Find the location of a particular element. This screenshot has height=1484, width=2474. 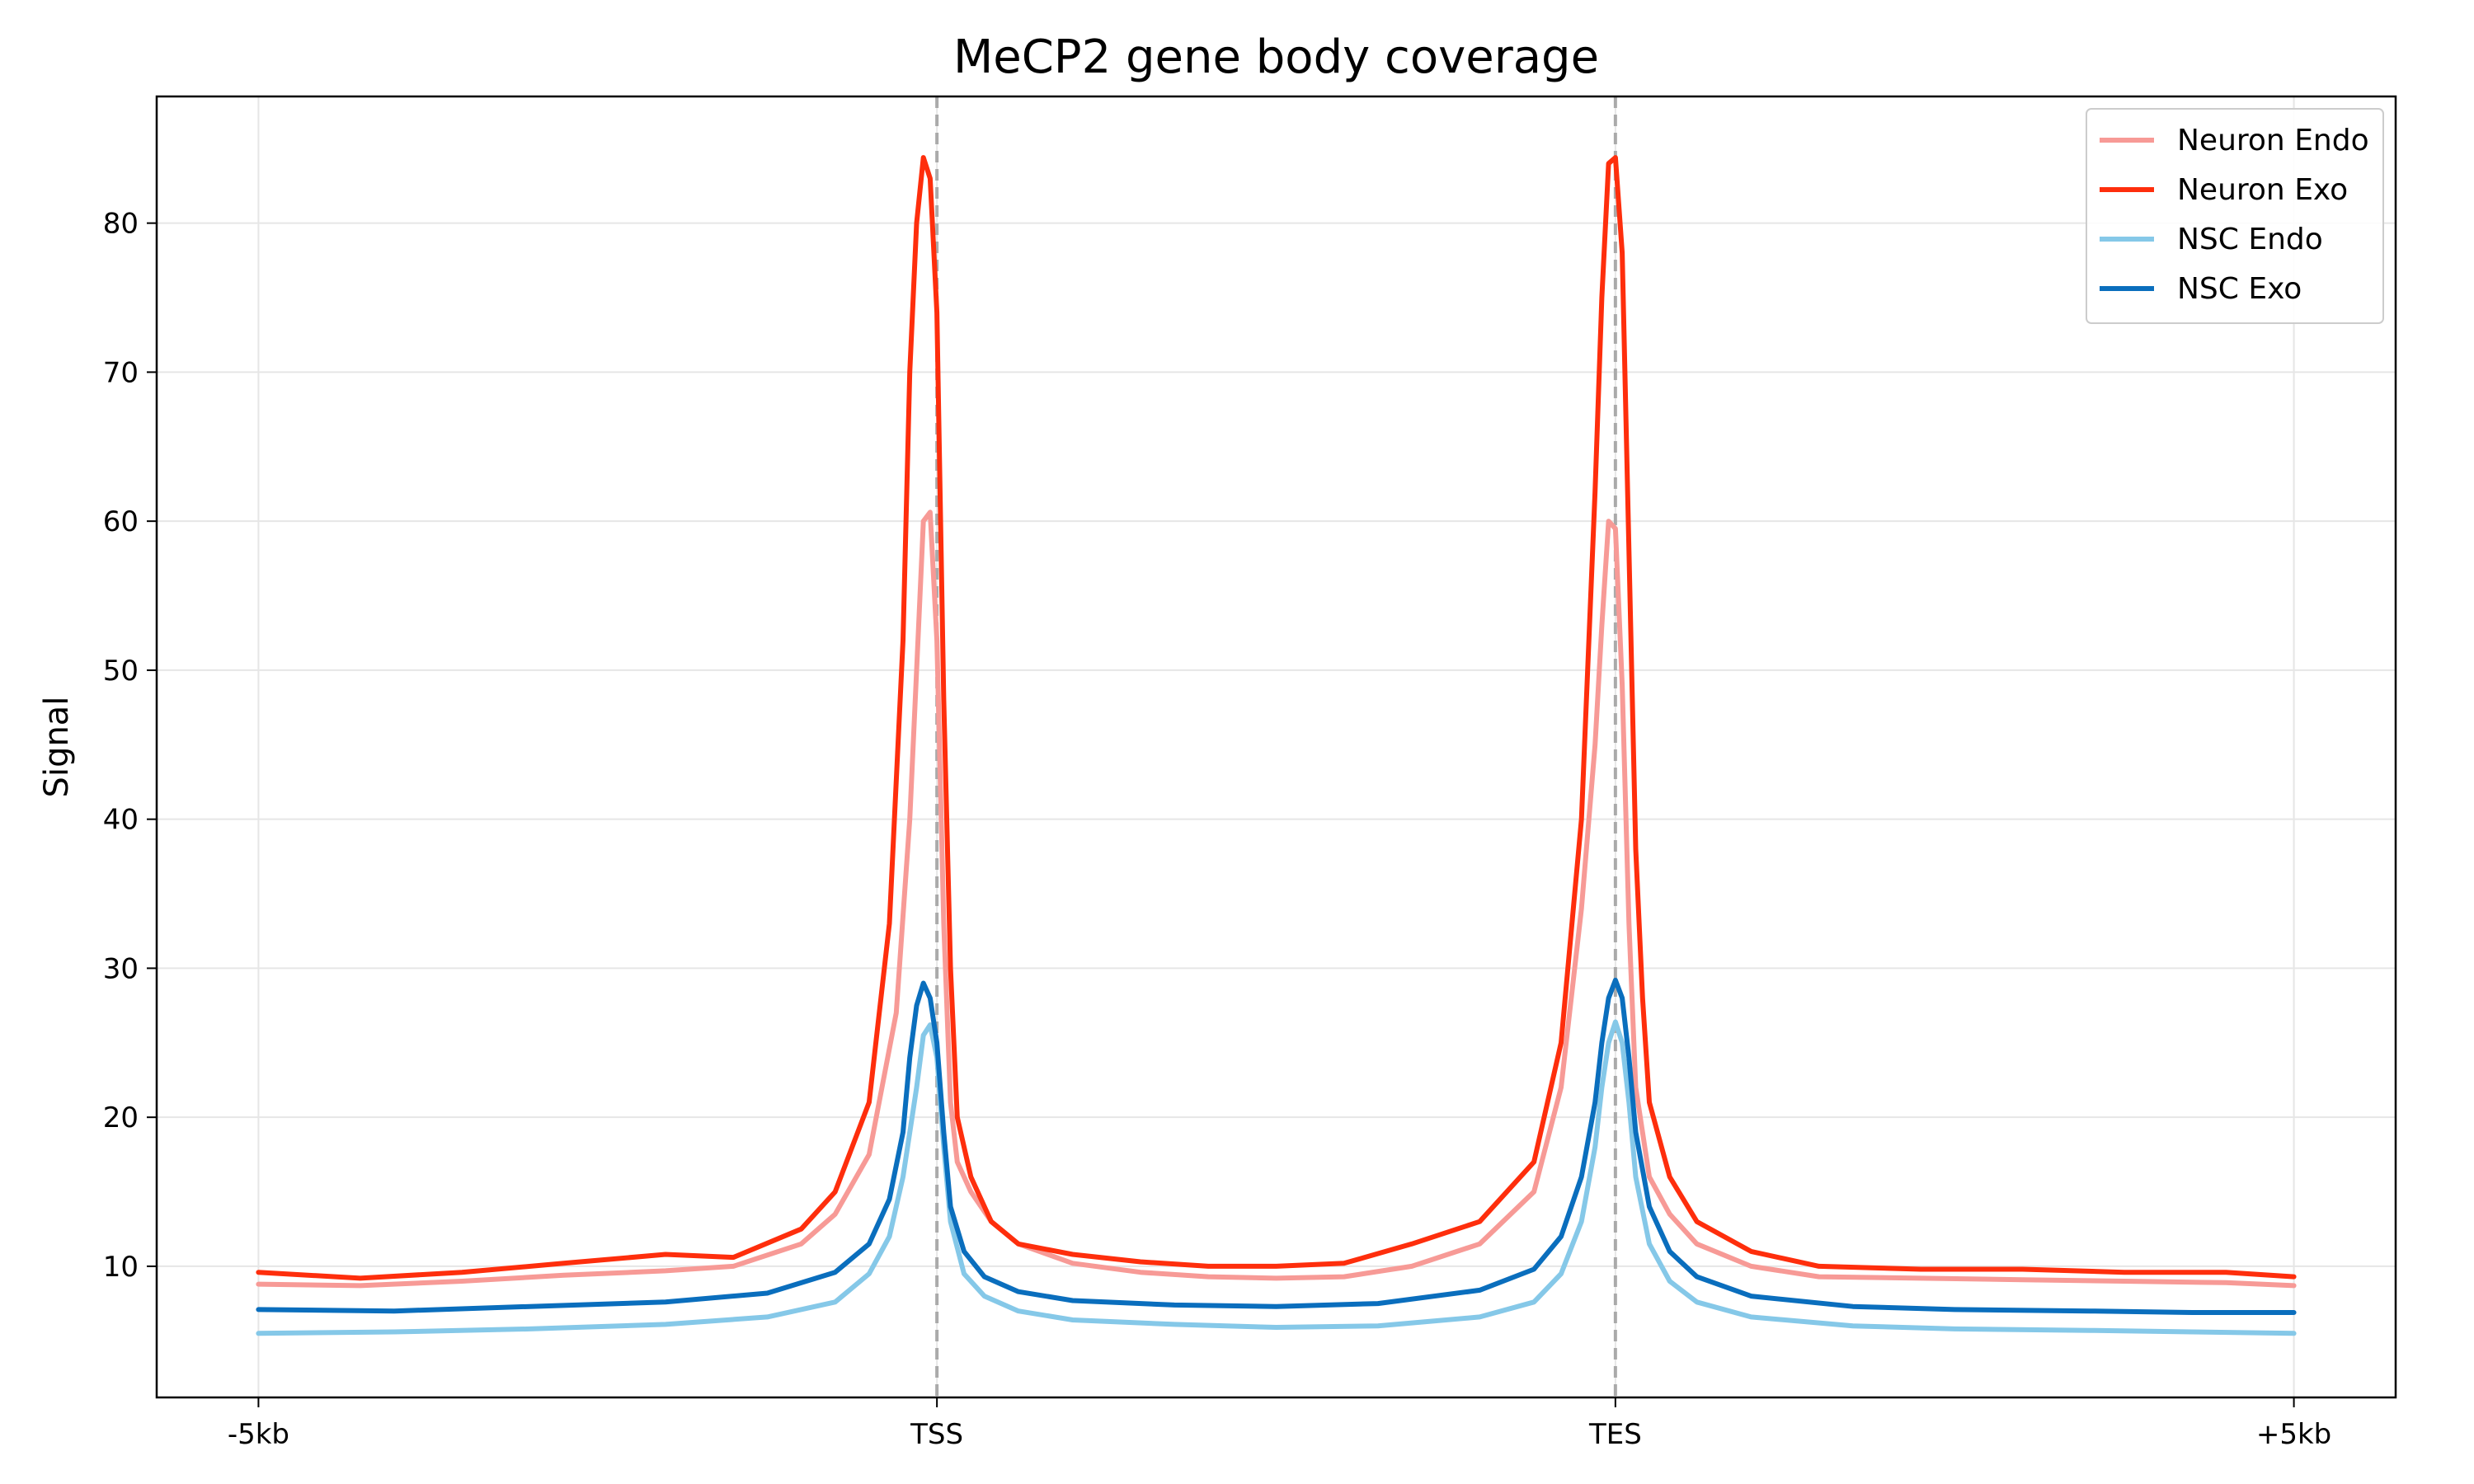

legend-label: Neuron Endo is located at coordinates (2273, 140).